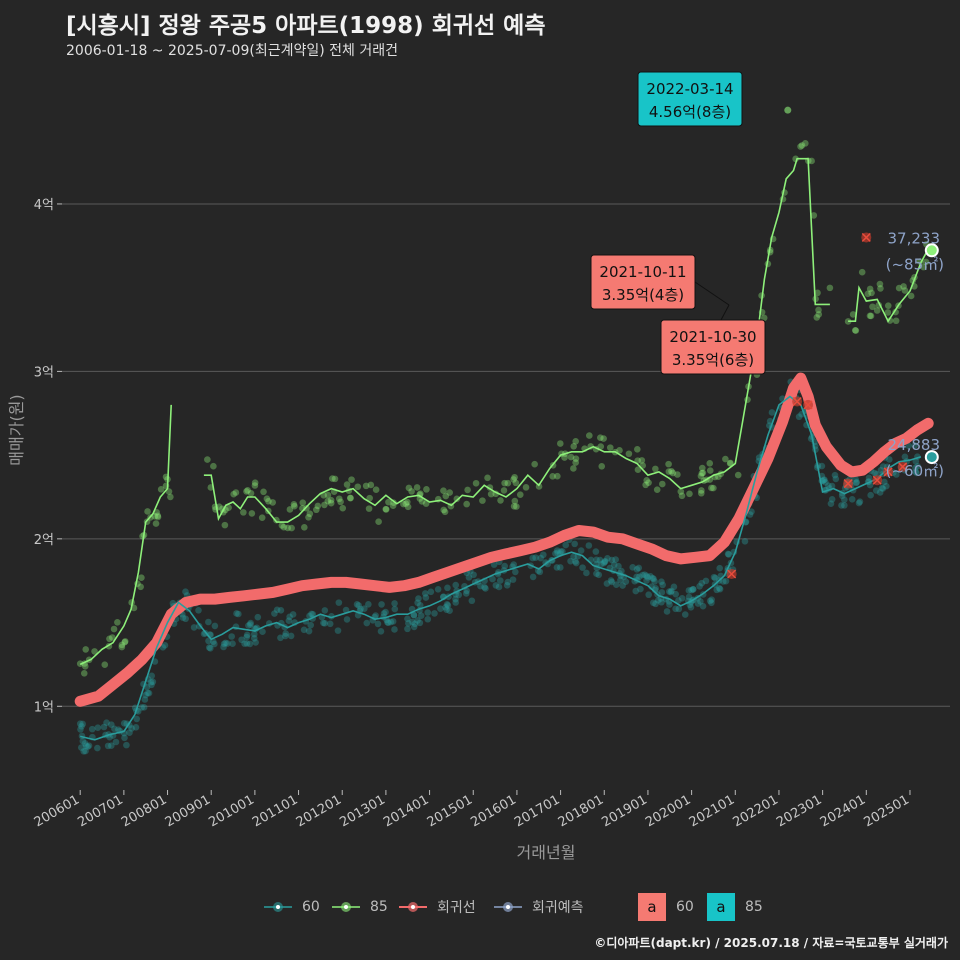 Image resolution: width=960 pixels, height=960 pixels. I want to click on legend-label-regression: 회귀선, so click(456, 908).